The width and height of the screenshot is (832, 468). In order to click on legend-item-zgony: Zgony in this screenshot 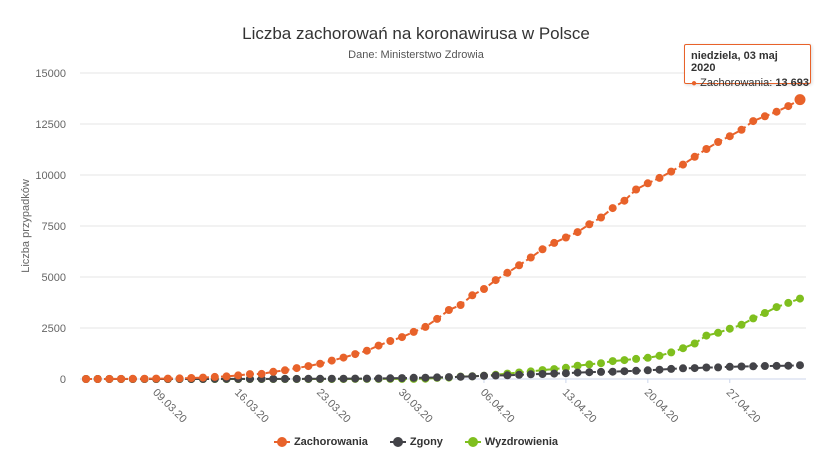, I will do `click(416, 442)`.